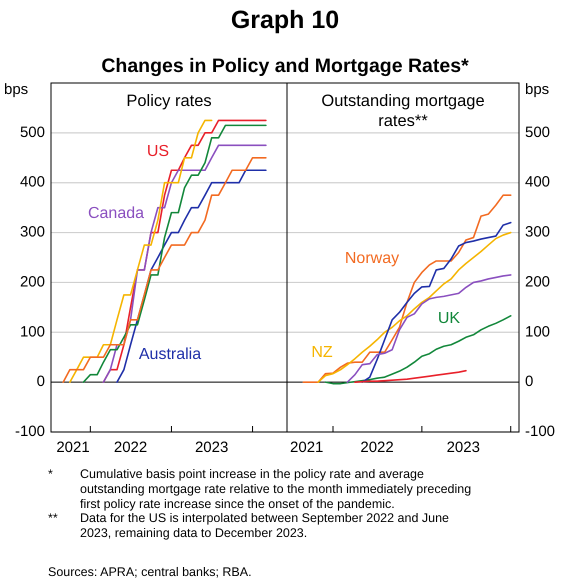  Describe the element at coordinates (322, 353) in the screenshot. I see `series-label: NZ` at that location.